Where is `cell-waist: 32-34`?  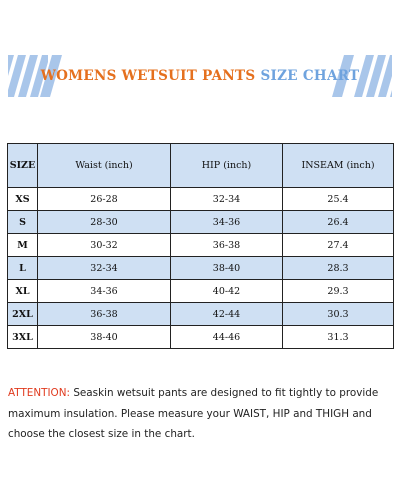 cell-waist: 32-34 is located at coordinates (104, 268).